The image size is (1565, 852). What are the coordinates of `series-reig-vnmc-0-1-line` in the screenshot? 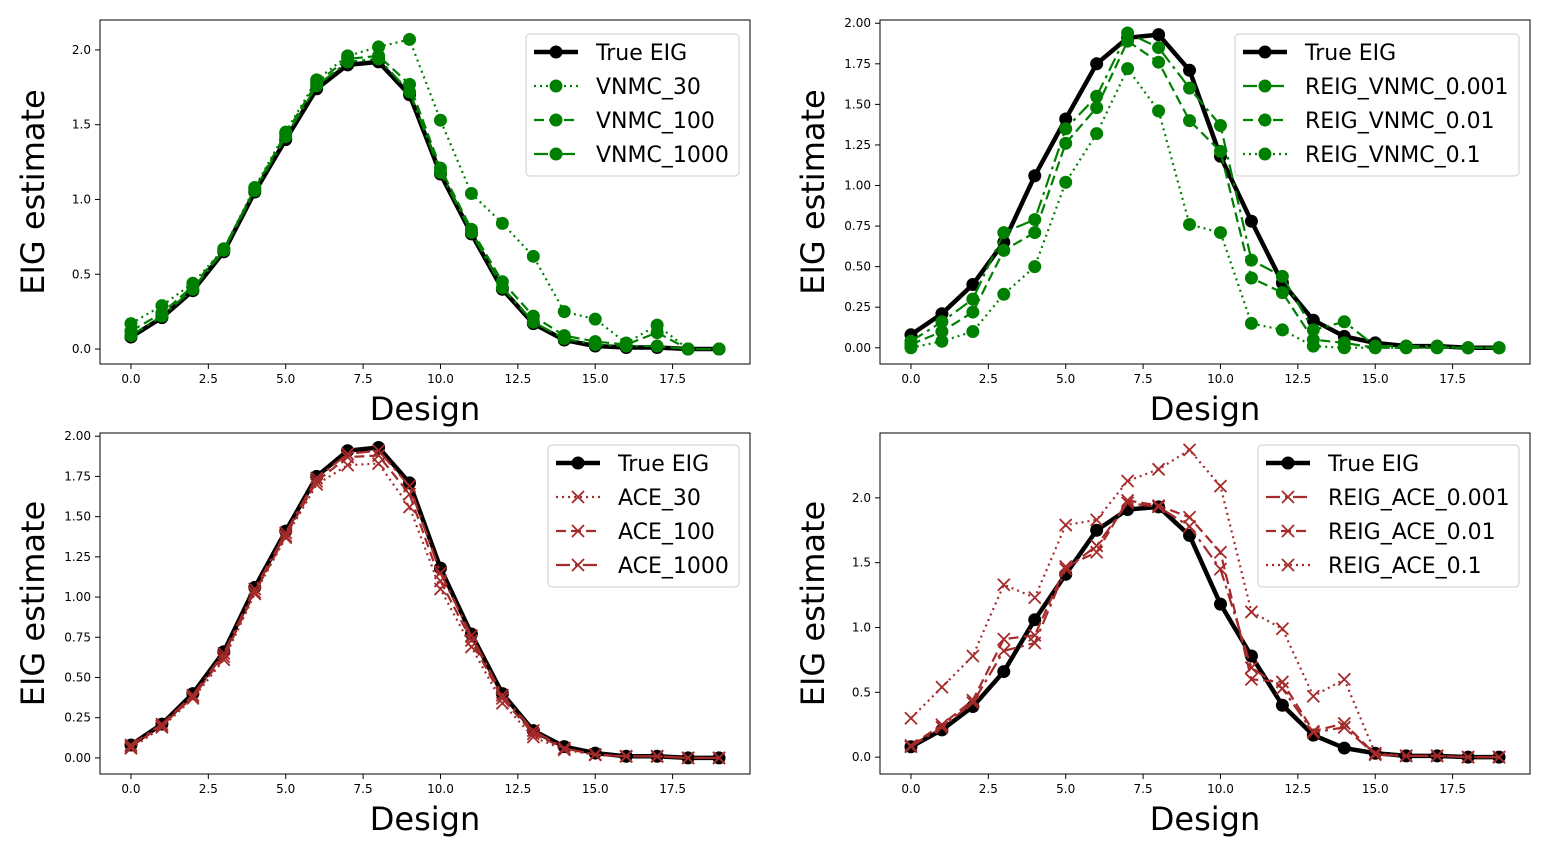 It's located at (1205, 208).